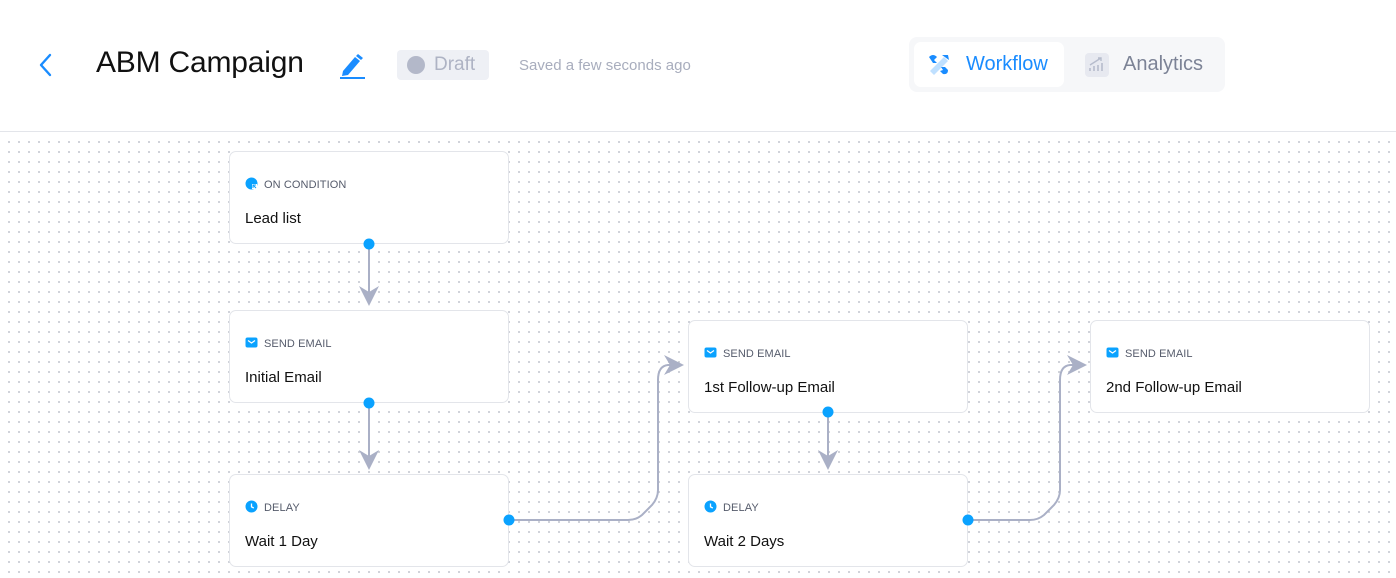 The width and height of the screenshot is (1396, 578). I want to click on status-badge: Draft, so click(443, 65).